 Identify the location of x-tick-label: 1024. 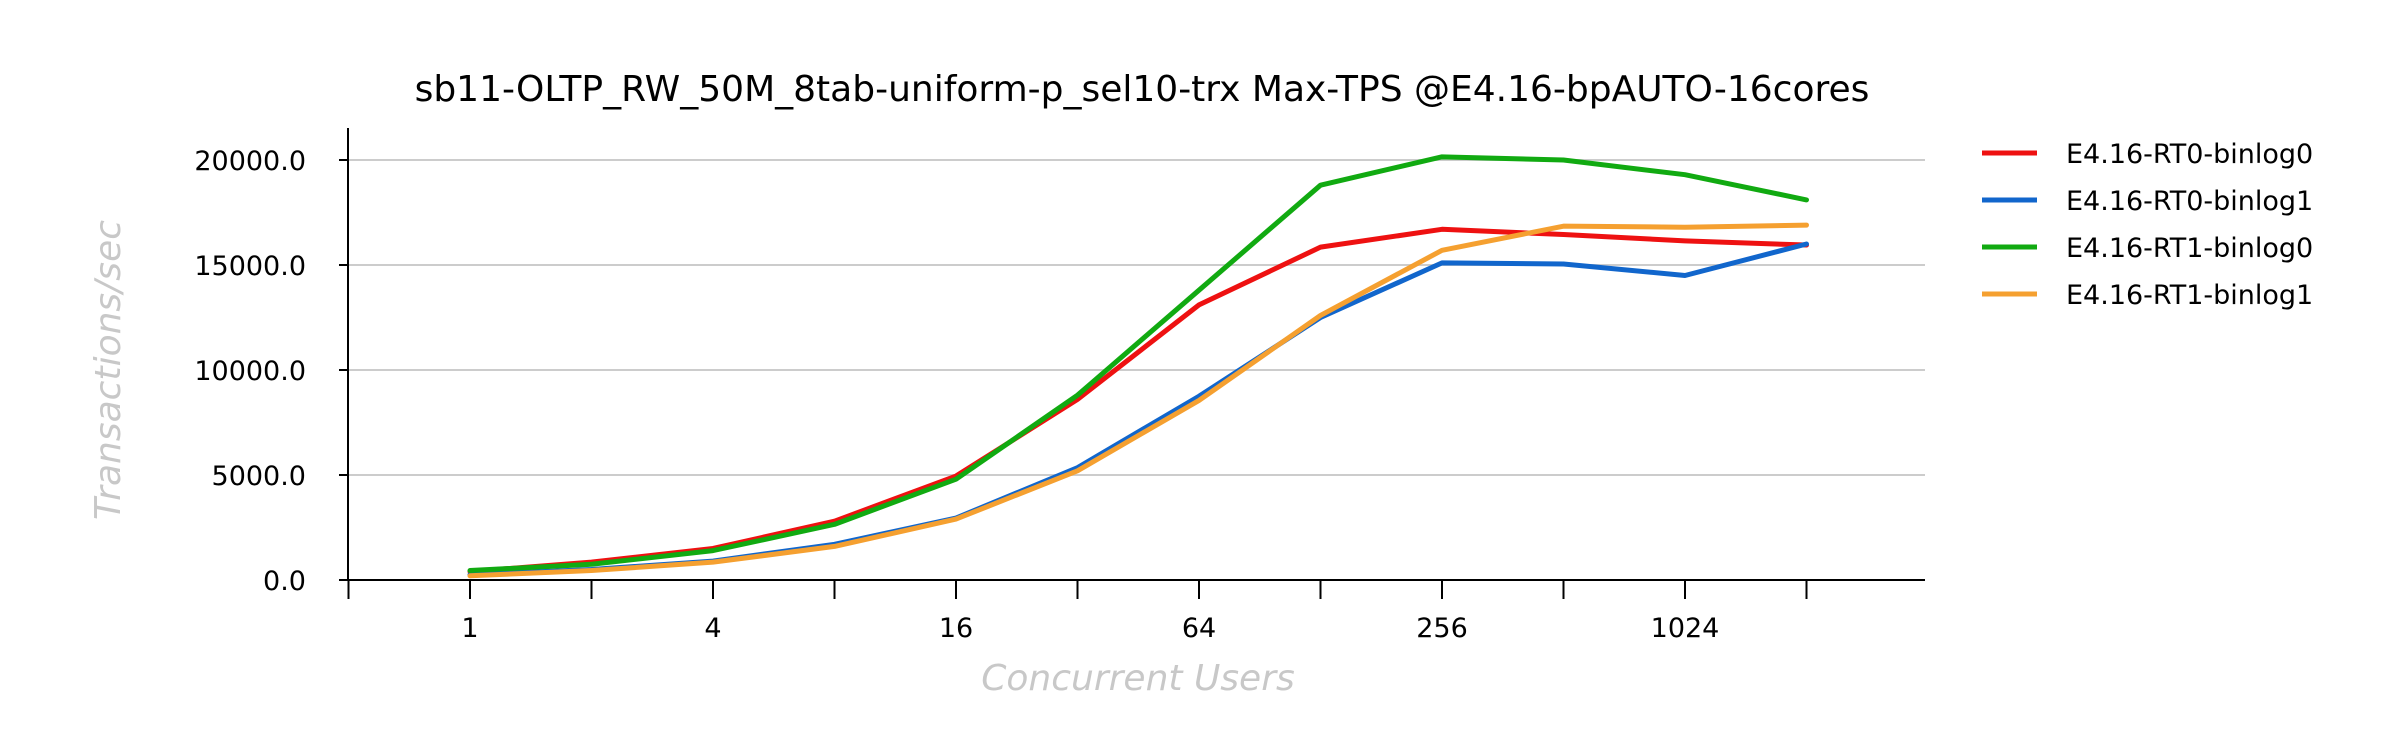
(1685, 628).